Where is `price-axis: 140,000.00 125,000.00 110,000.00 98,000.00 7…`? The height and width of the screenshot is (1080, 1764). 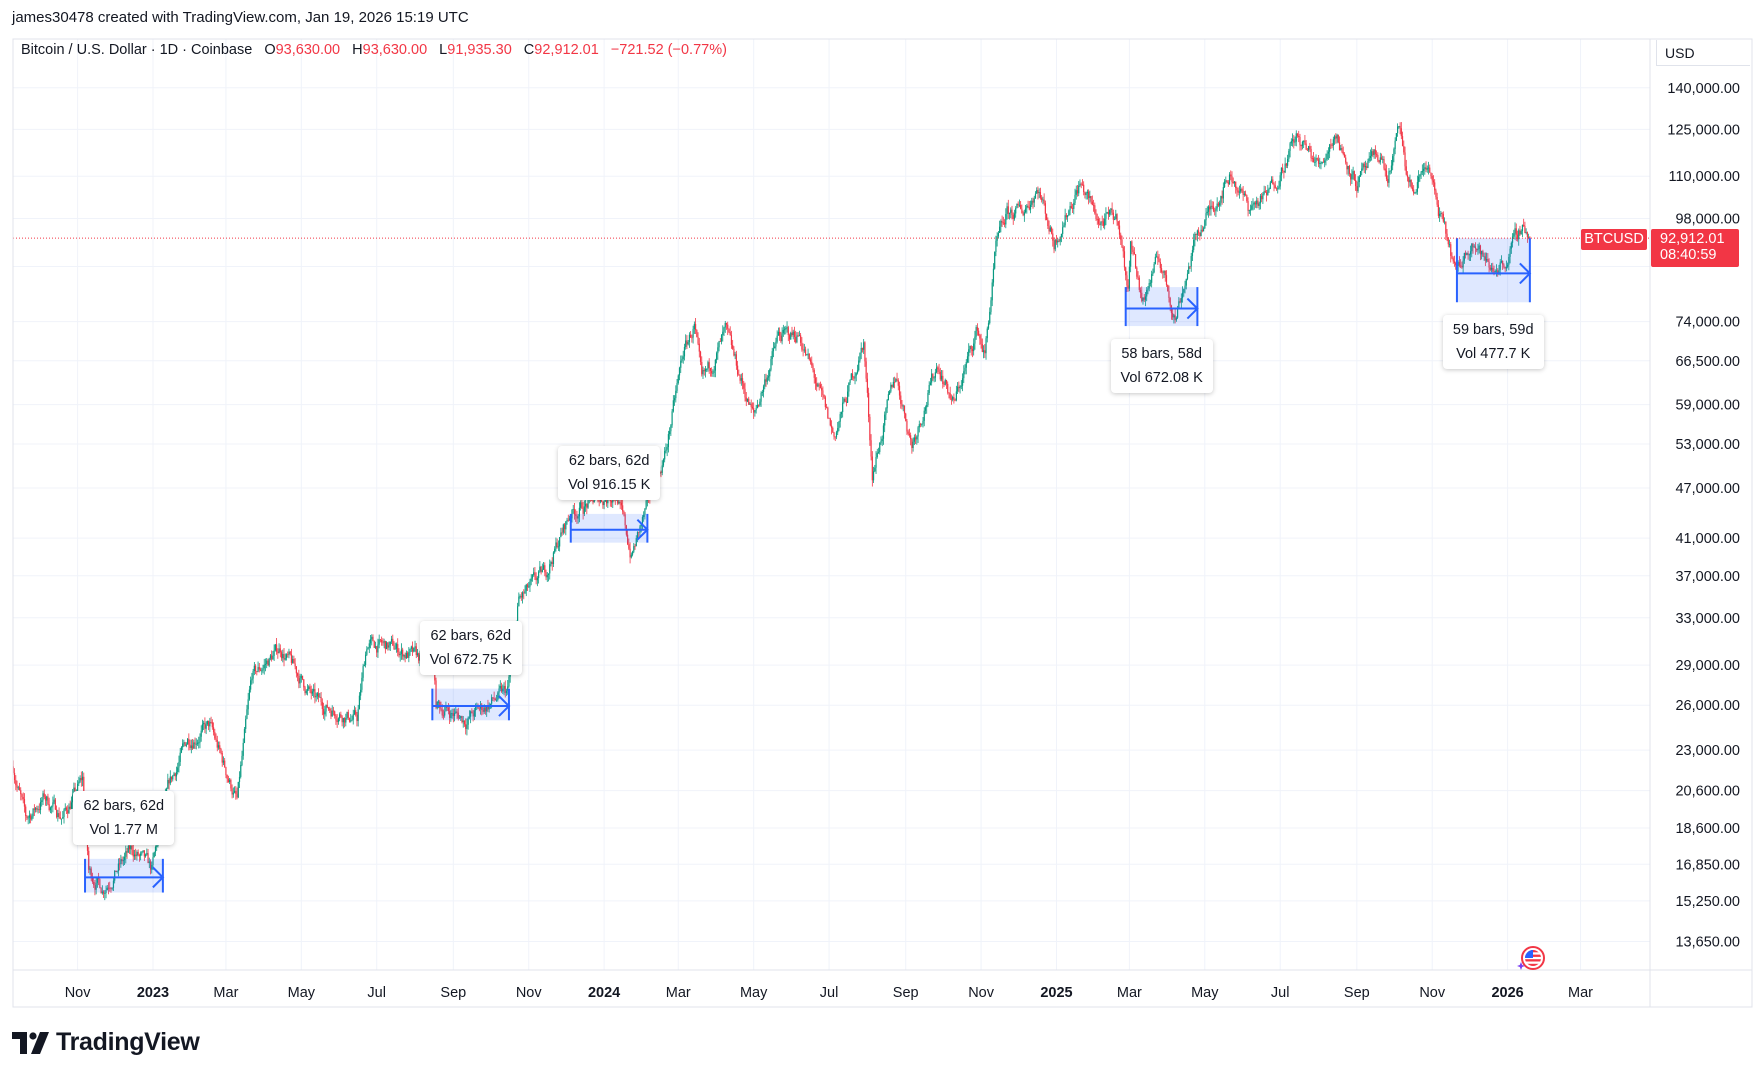
price-axis: 140,000.00 125,000.00 110,000.00 98,000.00 7… is located at coordinates (1703, 516).